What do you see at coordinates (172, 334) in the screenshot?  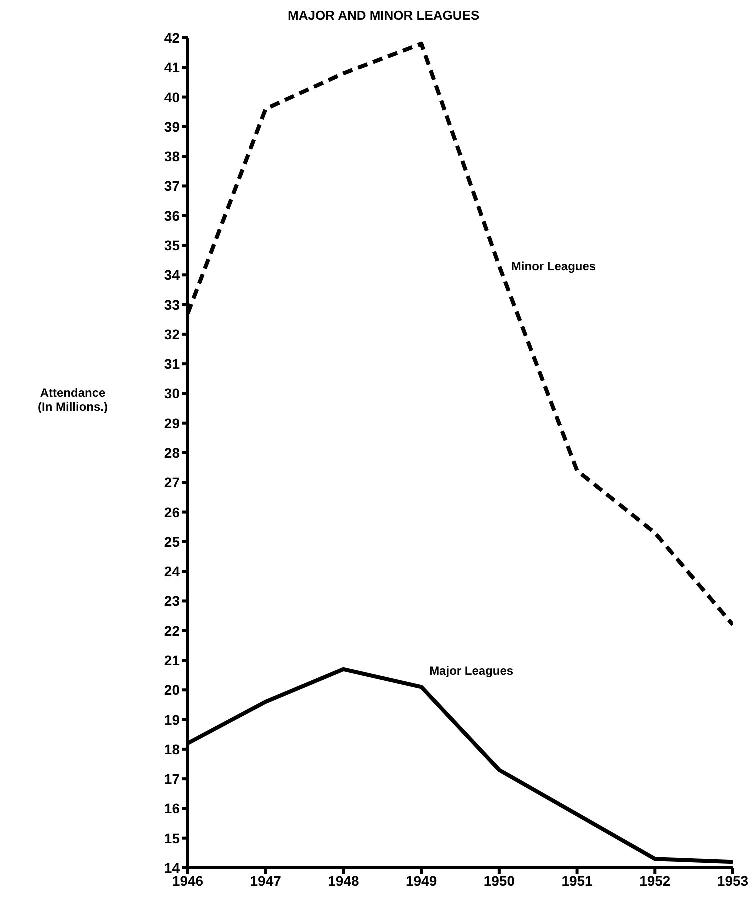 I see `y-tick-label: 32` at bounding box center [172, 334].